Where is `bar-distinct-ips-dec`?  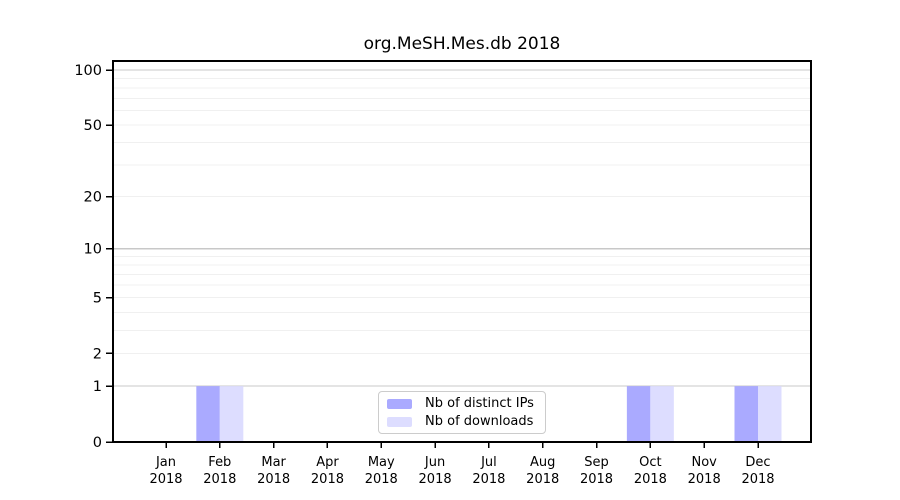 bar-distinct-ips-dec is located at coordinates (746, 414).